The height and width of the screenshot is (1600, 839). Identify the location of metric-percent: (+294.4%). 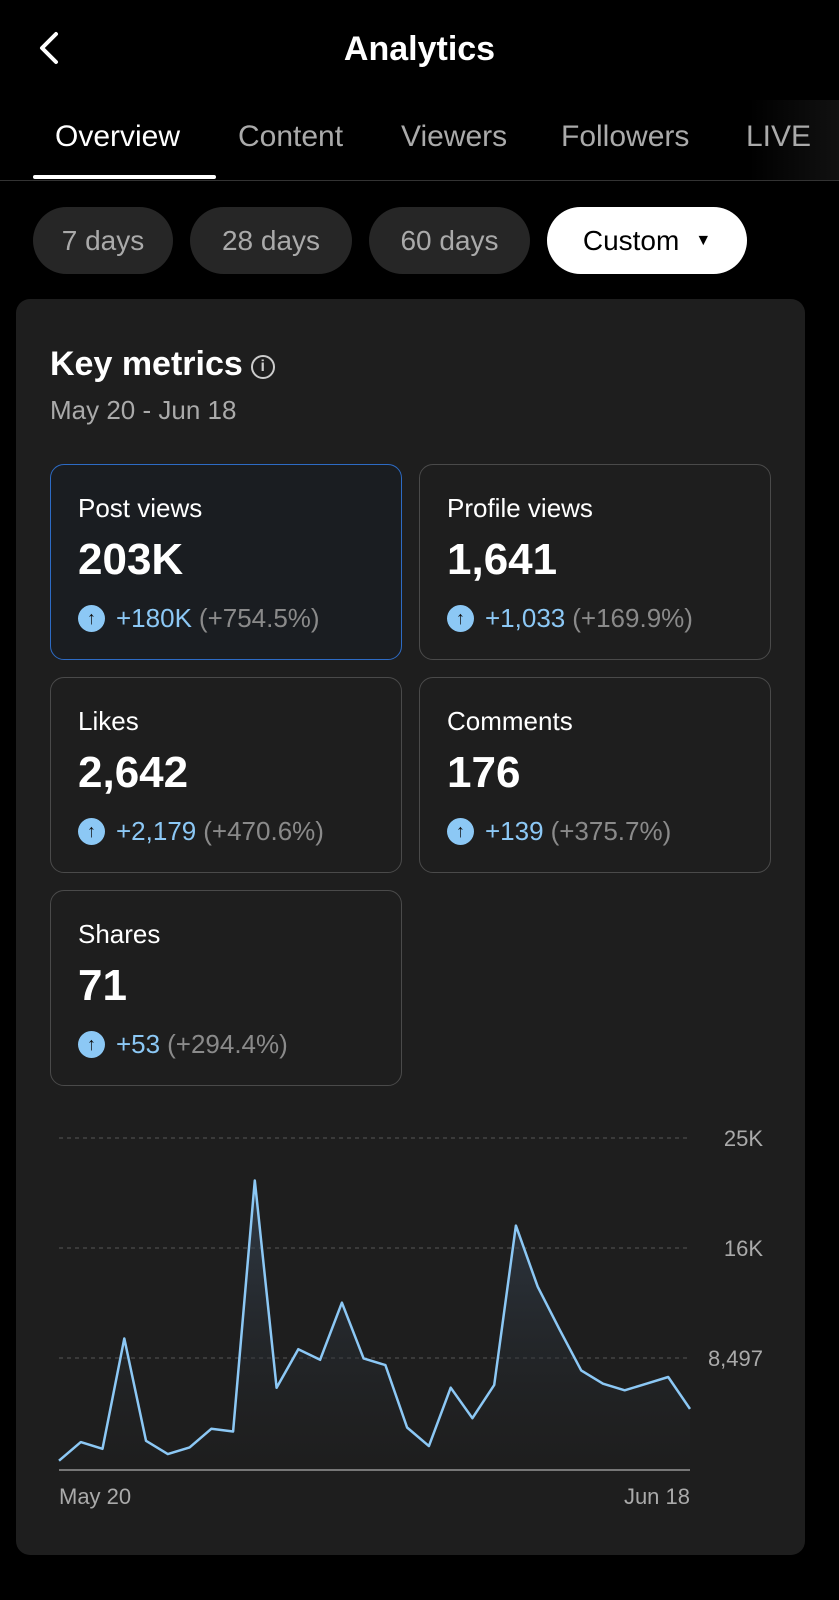
(227, 1044).